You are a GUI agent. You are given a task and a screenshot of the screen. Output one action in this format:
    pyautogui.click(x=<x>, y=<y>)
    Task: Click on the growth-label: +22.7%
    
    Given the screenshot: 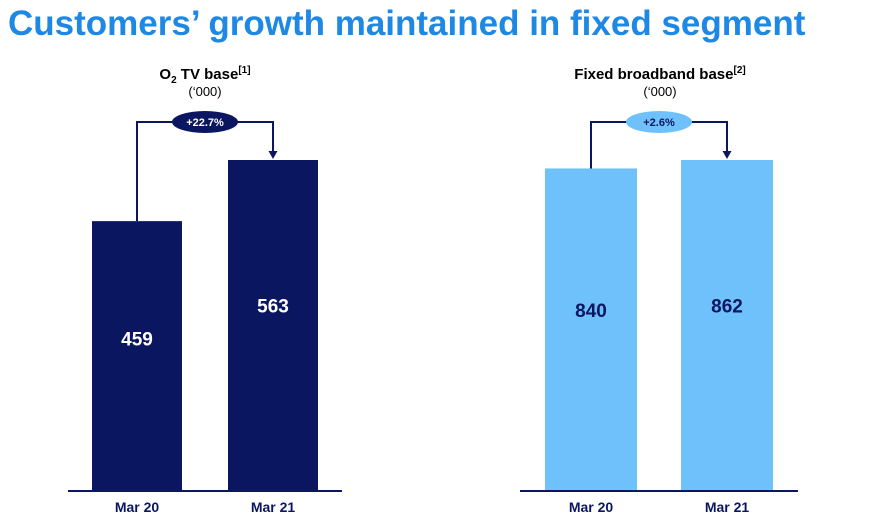 What is the action you would take?
    pyautogui.click(x=205, y=123)
    